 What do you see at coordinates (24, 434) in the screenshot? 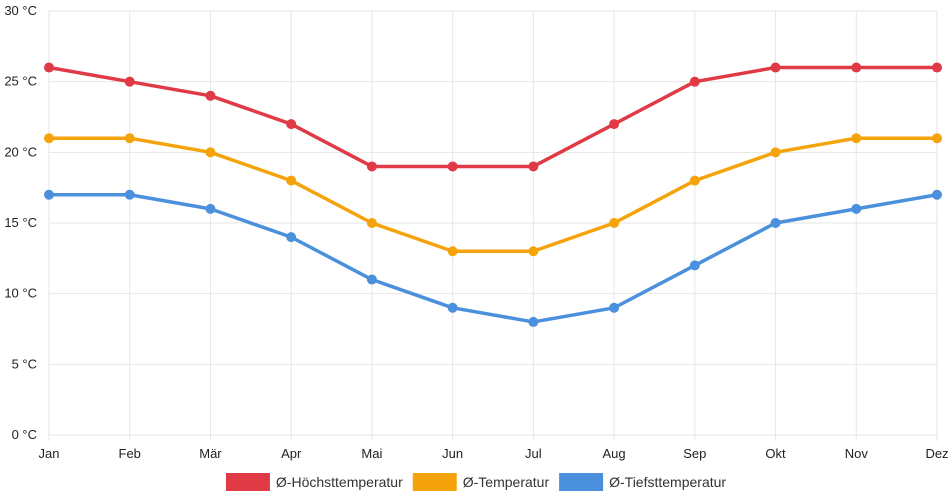
I see `y-tick-label: 0 °C` at bounding box center [24, 434].